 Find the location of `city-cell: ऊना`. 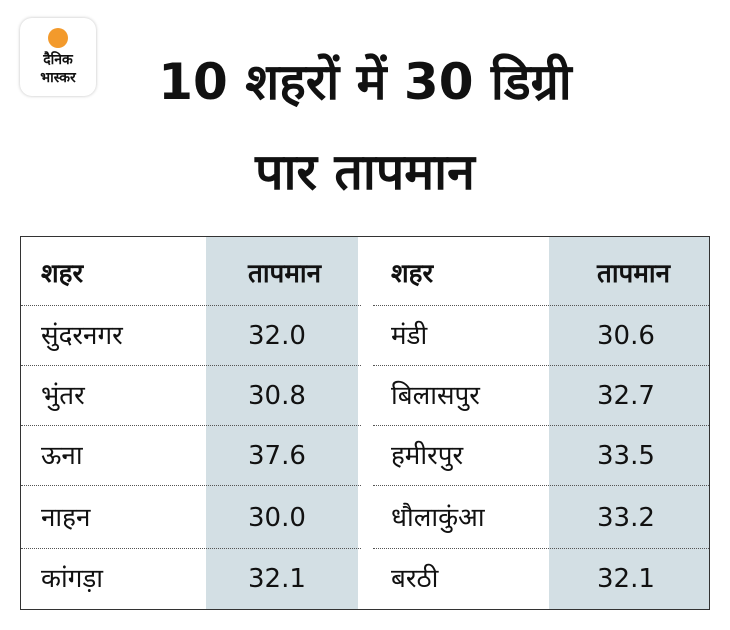

city-cell: ऊना is located at coordinates (62, 456).